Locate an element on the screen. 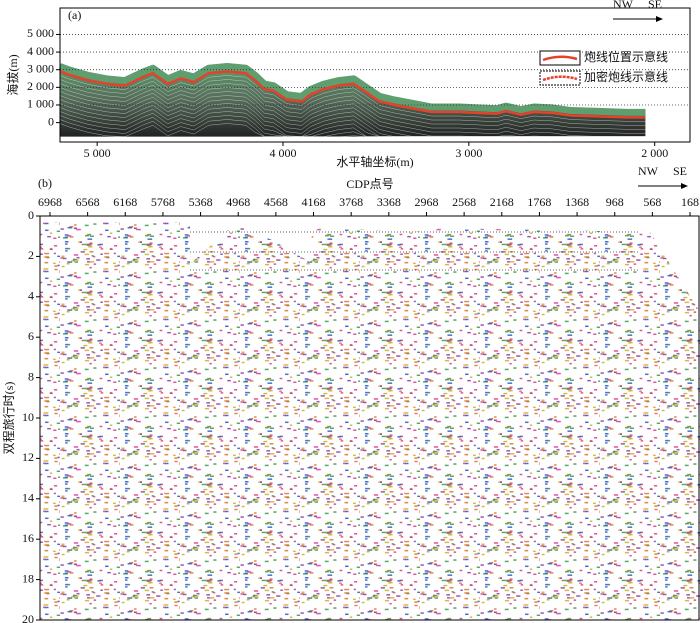  x-tick-label: 4 000 is located at coordinates (283, 153).